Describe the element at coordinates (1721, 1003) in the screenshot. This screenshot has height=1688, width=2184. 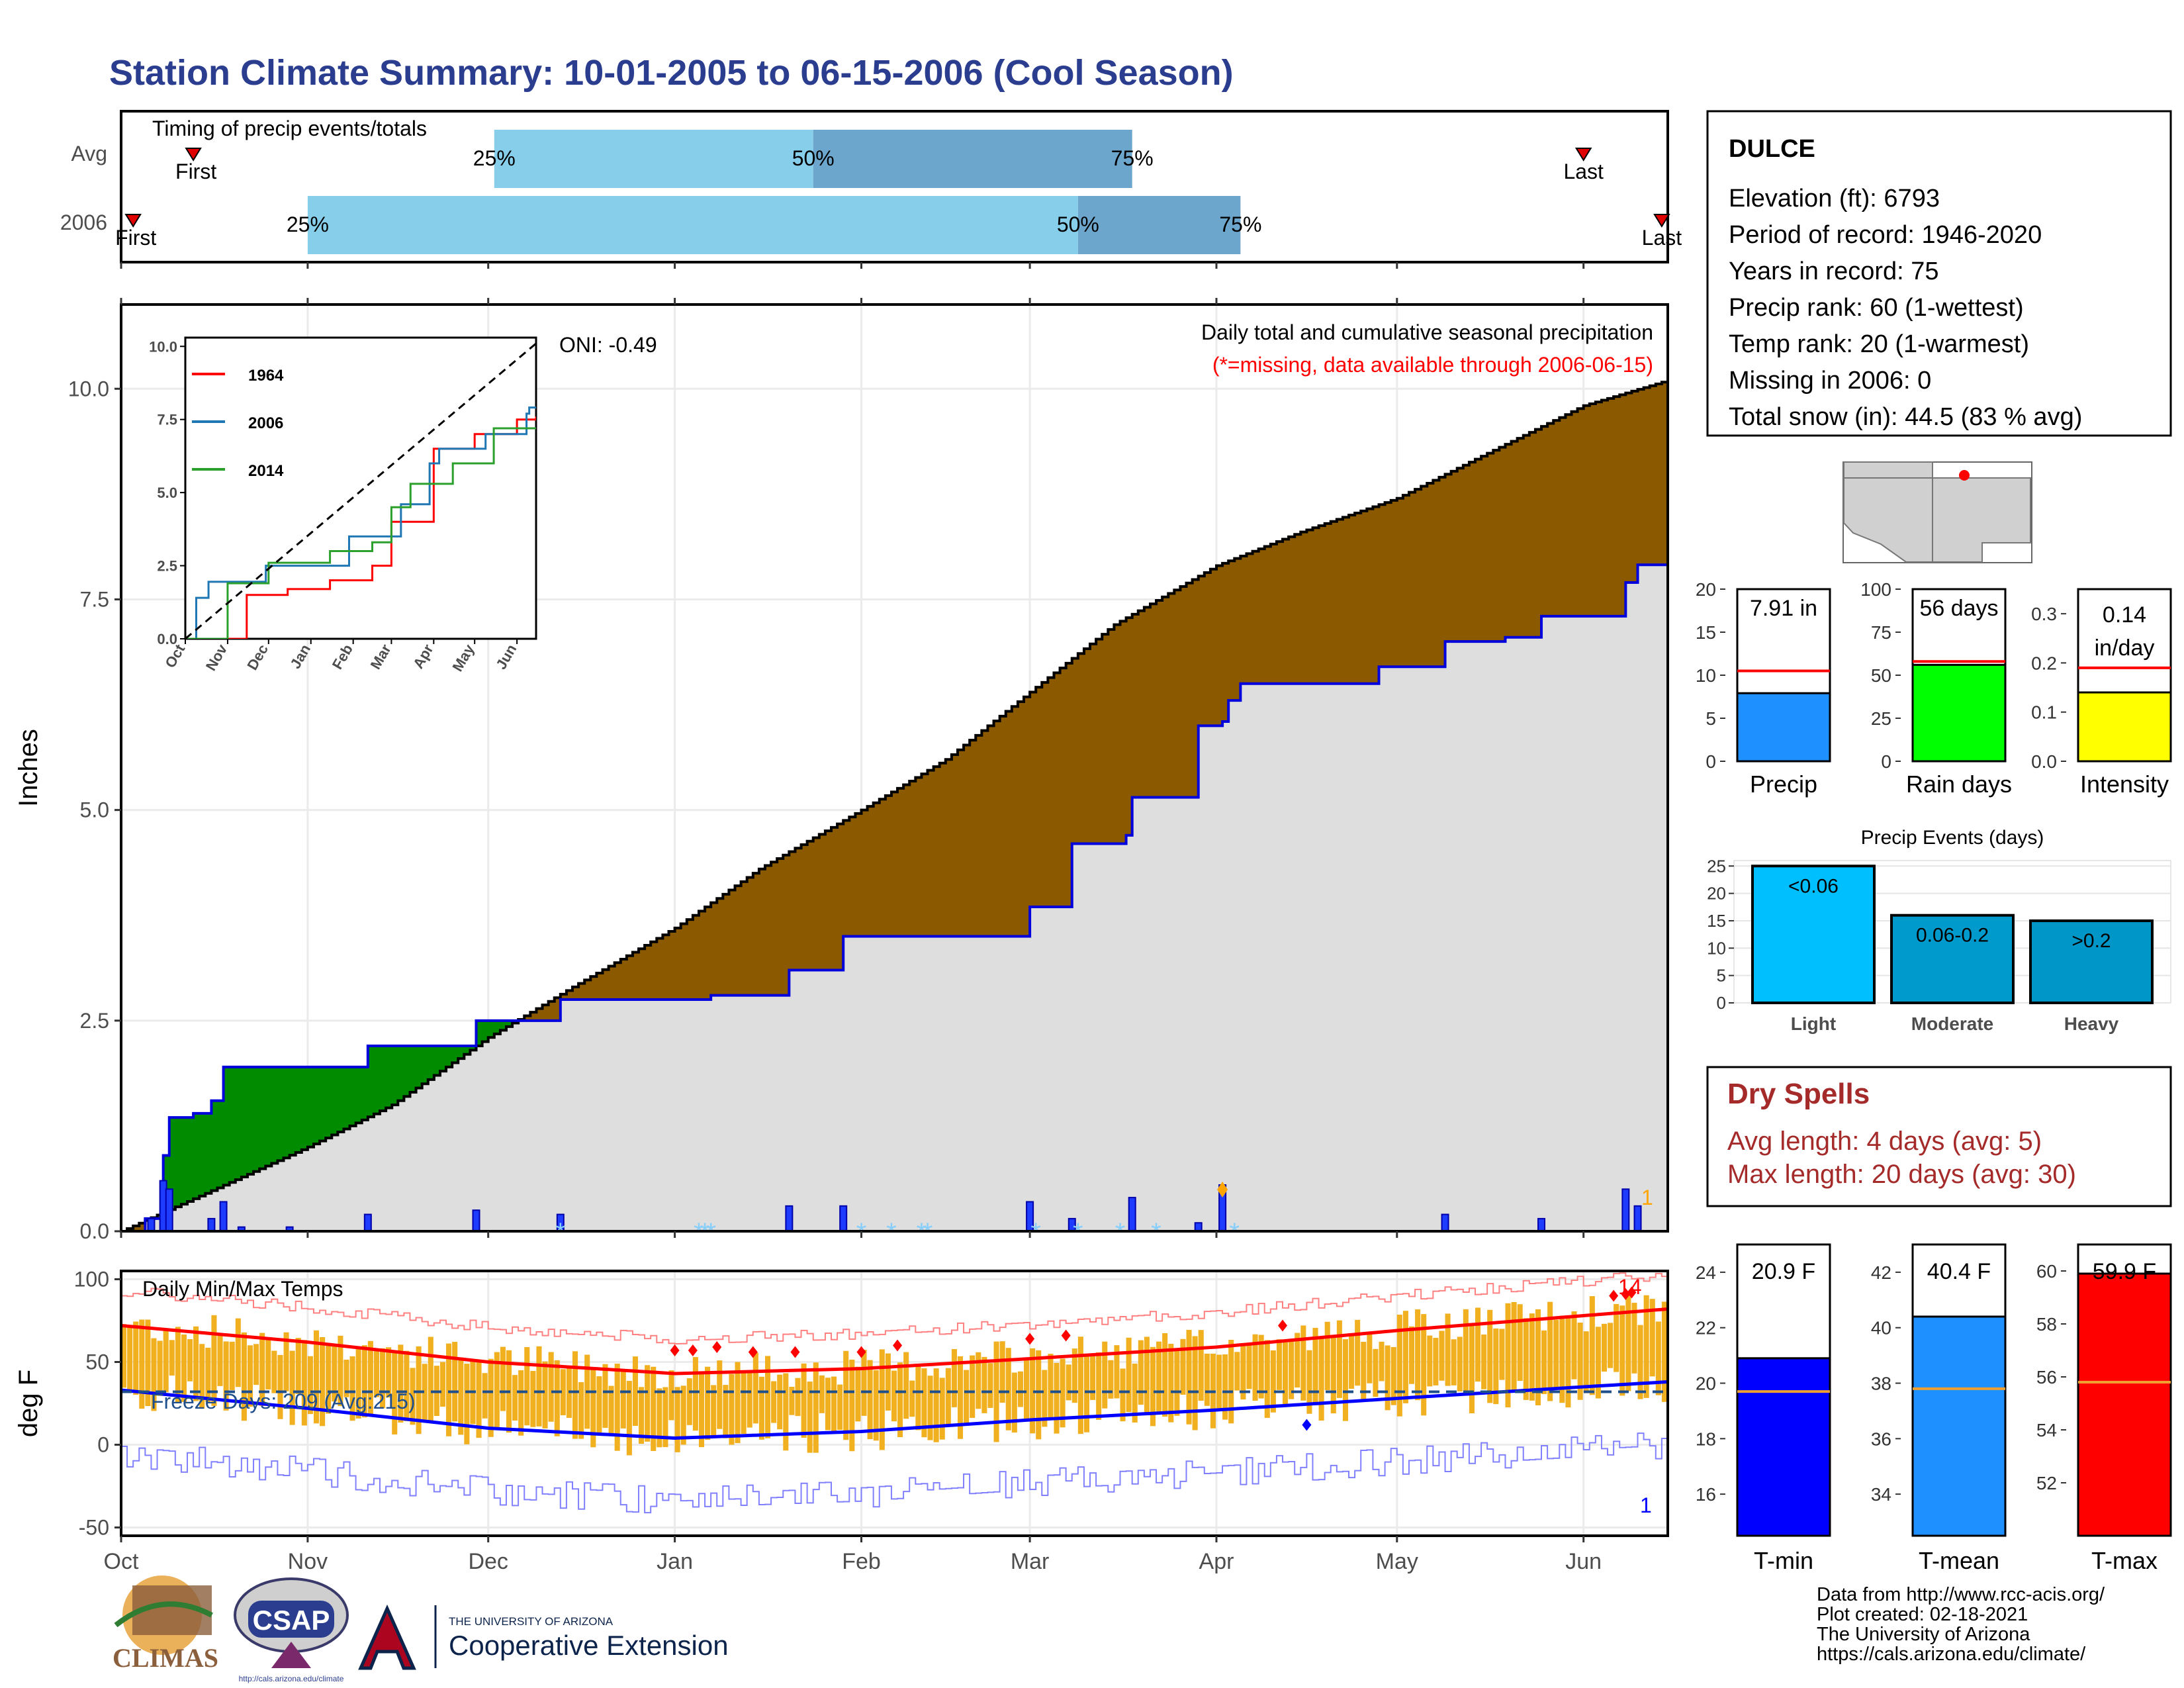
I see `events-tick: 0` at that location.